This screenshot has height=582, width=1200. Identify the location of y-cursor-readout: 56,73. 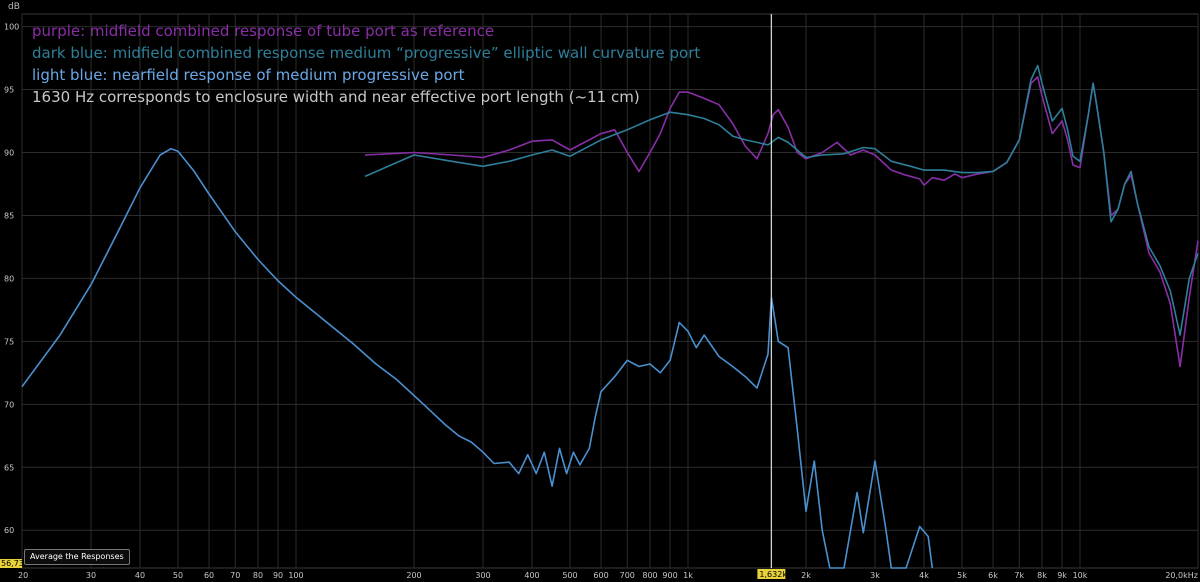
(12, 563).